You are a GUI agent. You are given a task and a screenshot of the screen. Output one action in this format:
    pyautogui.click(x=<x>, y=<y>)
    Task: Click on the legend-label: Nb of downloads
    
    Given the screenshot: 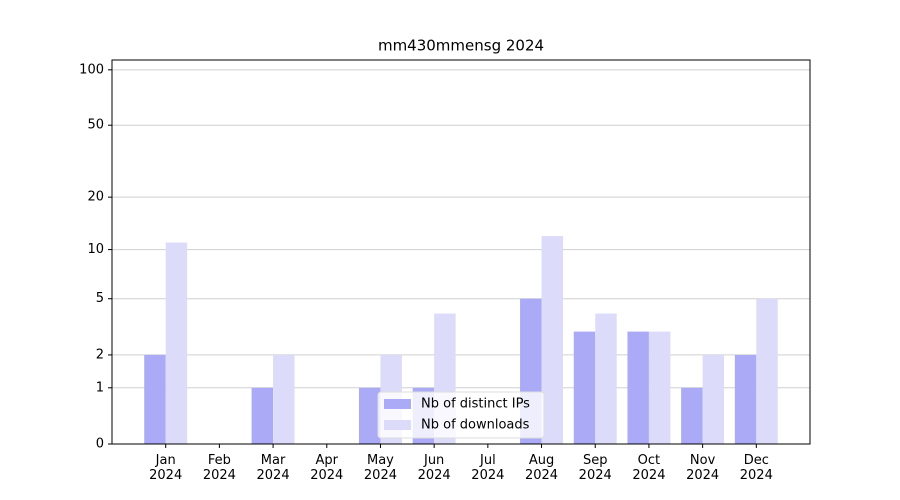 What is the action you would take?
    pyautogui.click(x=475, y=425)
    